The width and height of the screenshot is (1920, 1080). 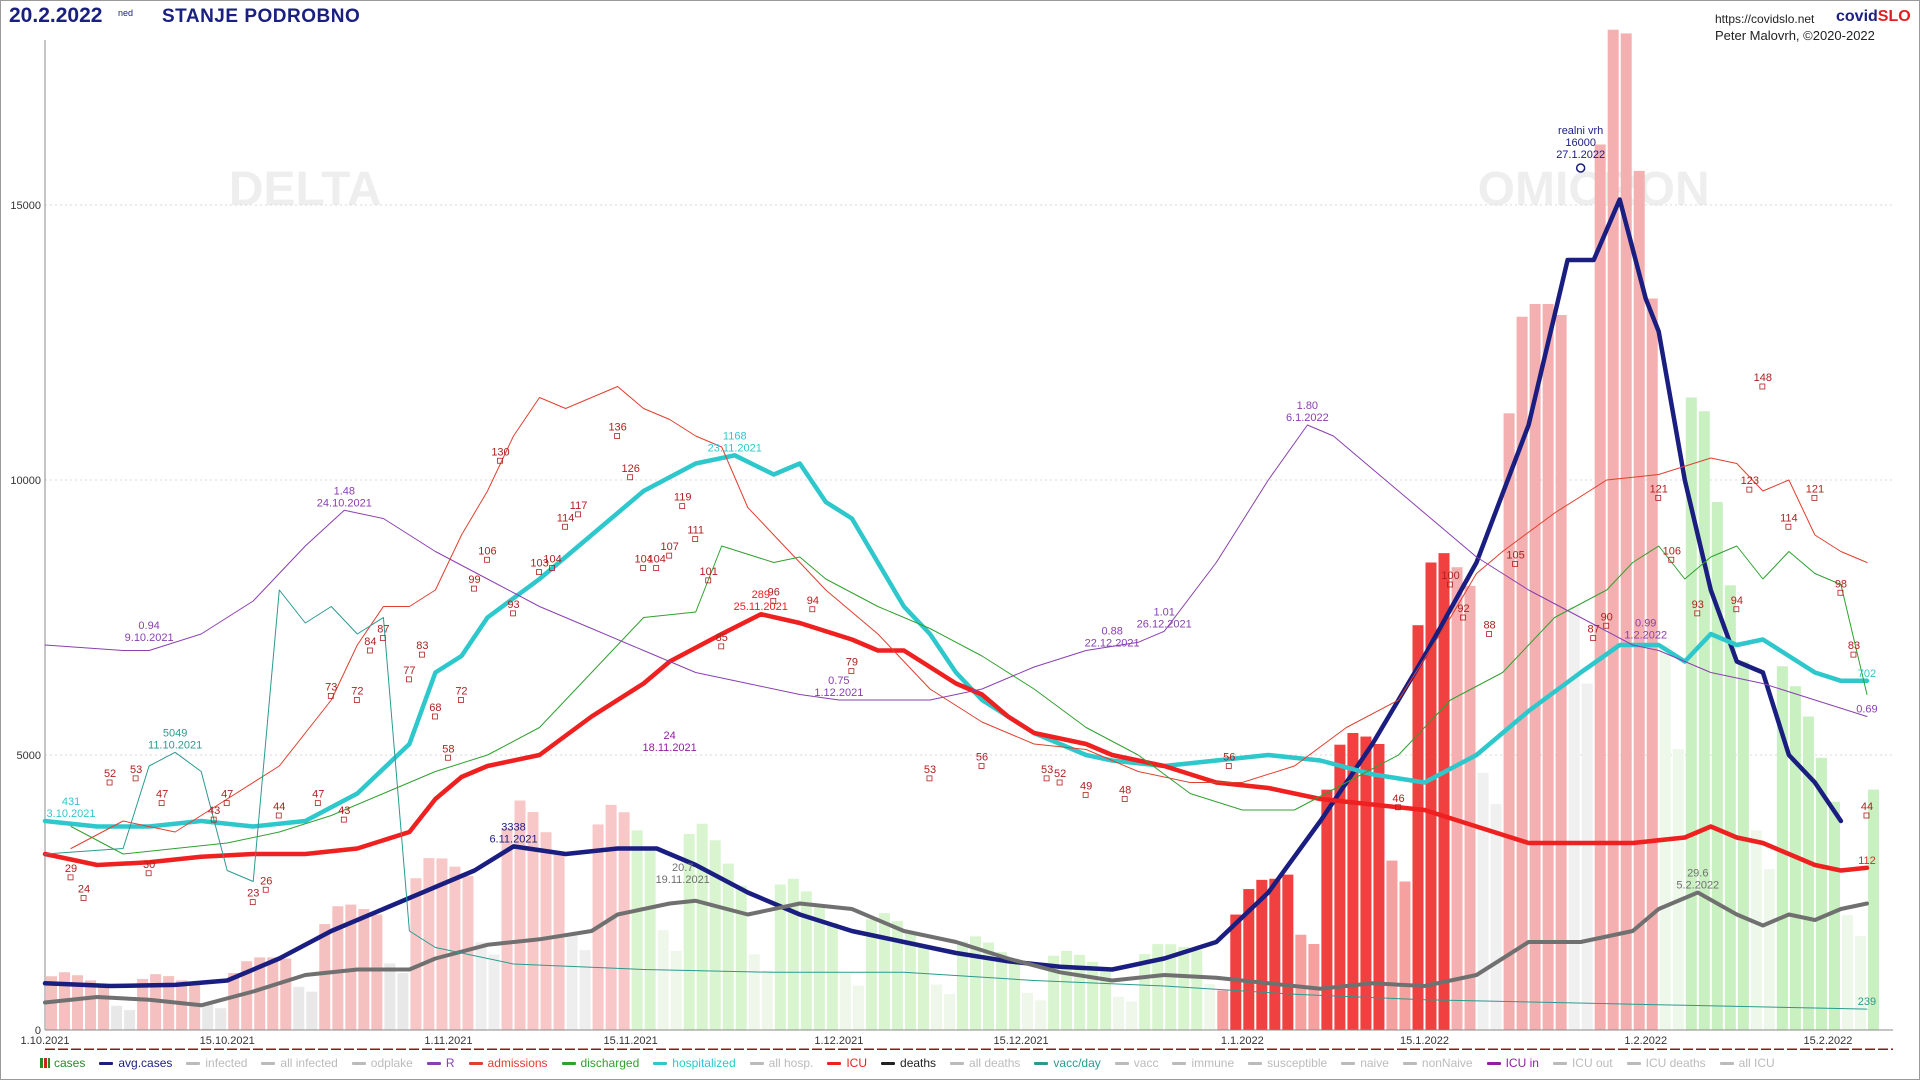 I want to click on legend-label: avg.cases, so click(x=145, y=1063).